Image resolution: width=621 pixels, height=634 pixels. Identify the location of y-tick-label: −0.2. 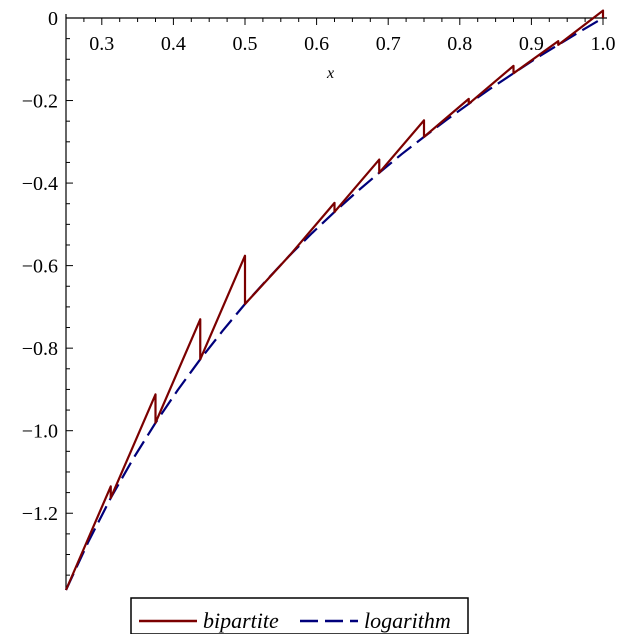
(40, 102).